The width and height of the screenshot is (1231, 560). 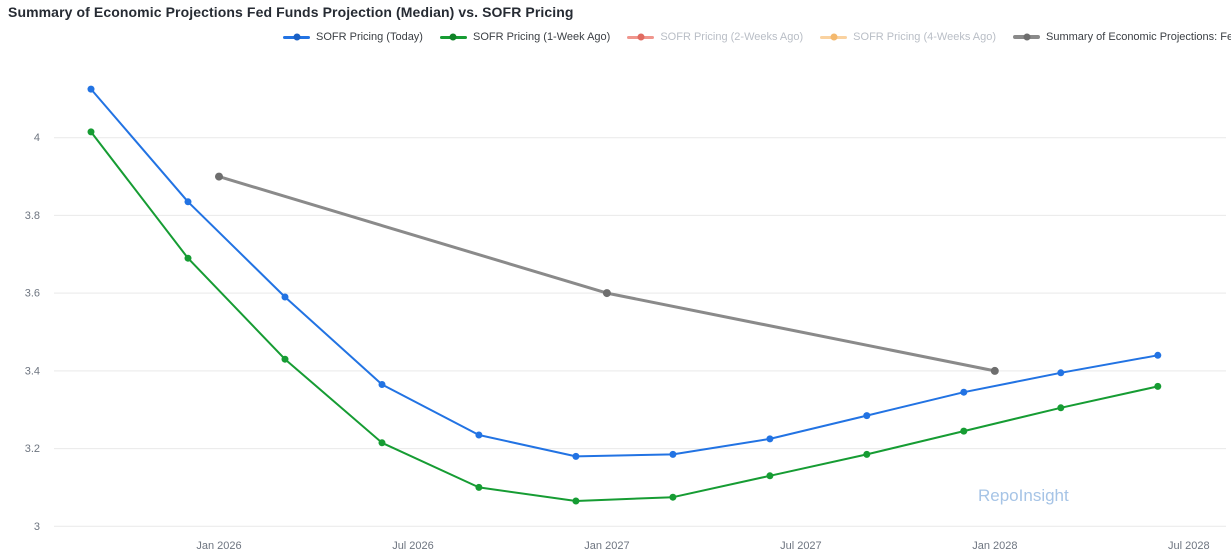 What do you see at coordinates (369, 37) in the screenshot?
I see `legend-label: SOFR Pricing (Today)` at bounding box center [369, 37].